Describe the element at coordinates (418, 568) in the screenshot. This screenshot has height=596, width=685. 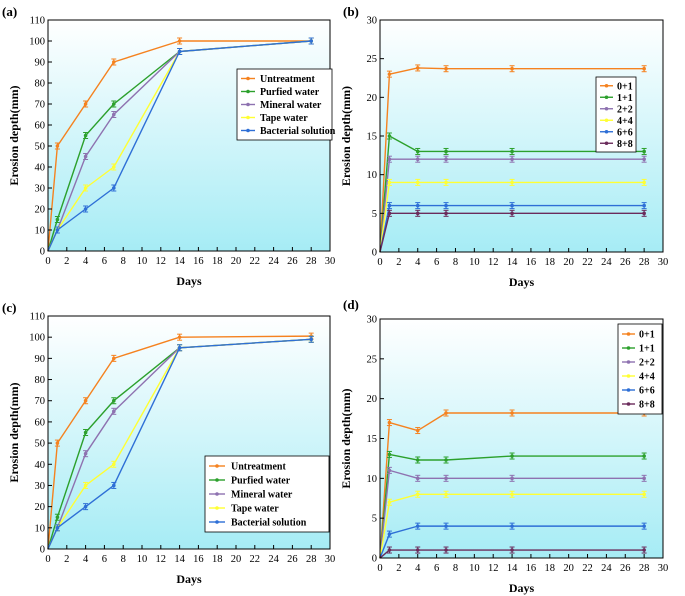
I see `x-tick-label: 4` at that location.